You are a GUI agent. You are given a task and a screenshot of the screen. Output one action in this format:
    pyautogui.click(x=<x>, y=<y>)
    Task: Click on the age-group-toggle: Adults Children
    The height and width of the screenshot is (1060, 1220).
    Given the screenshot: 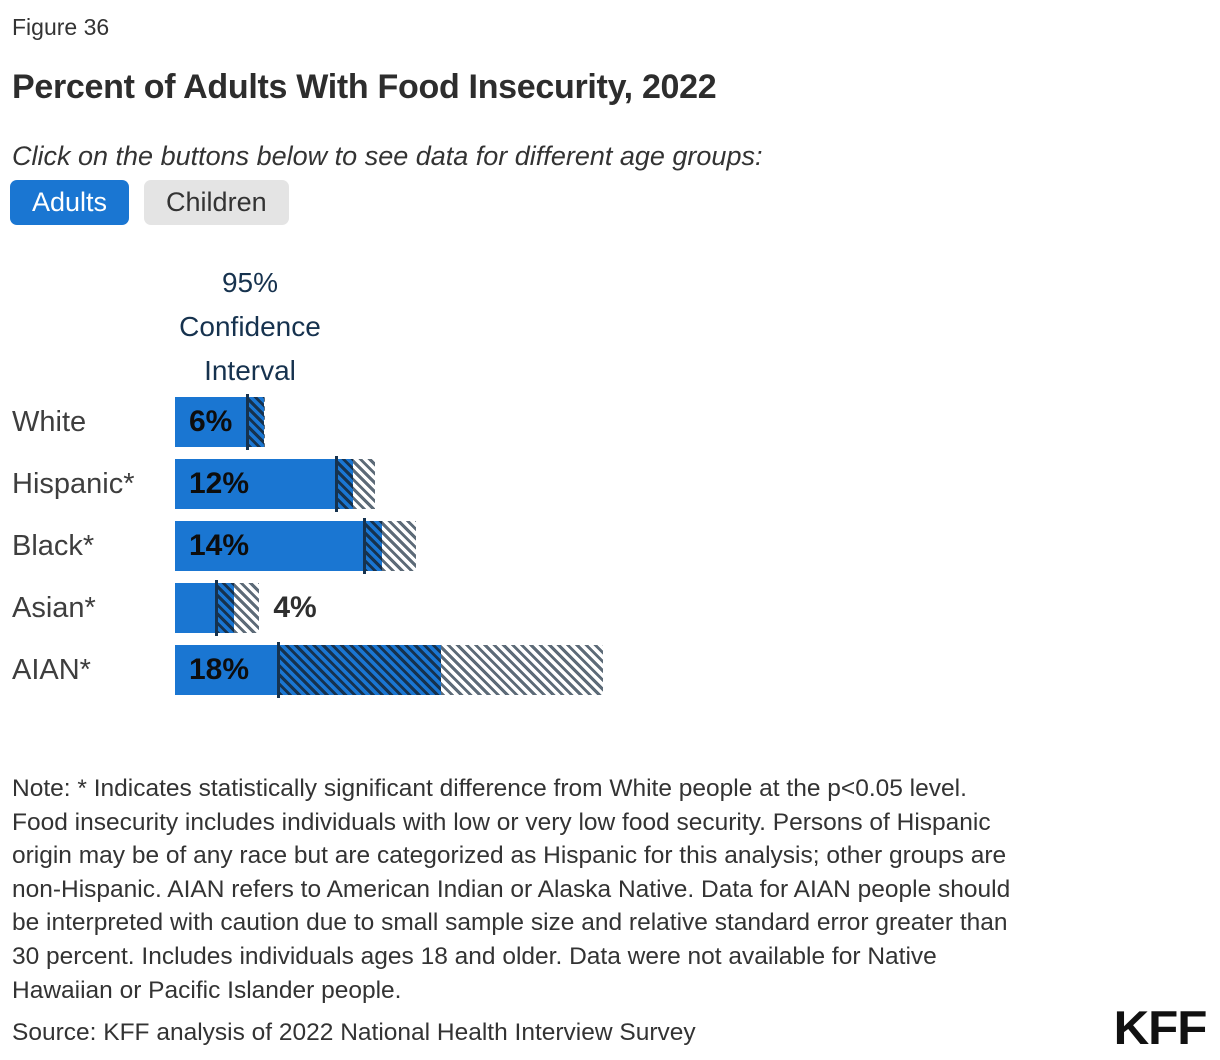 What is the action you would take?
    pyautogui.click(x=149, y=202)
    